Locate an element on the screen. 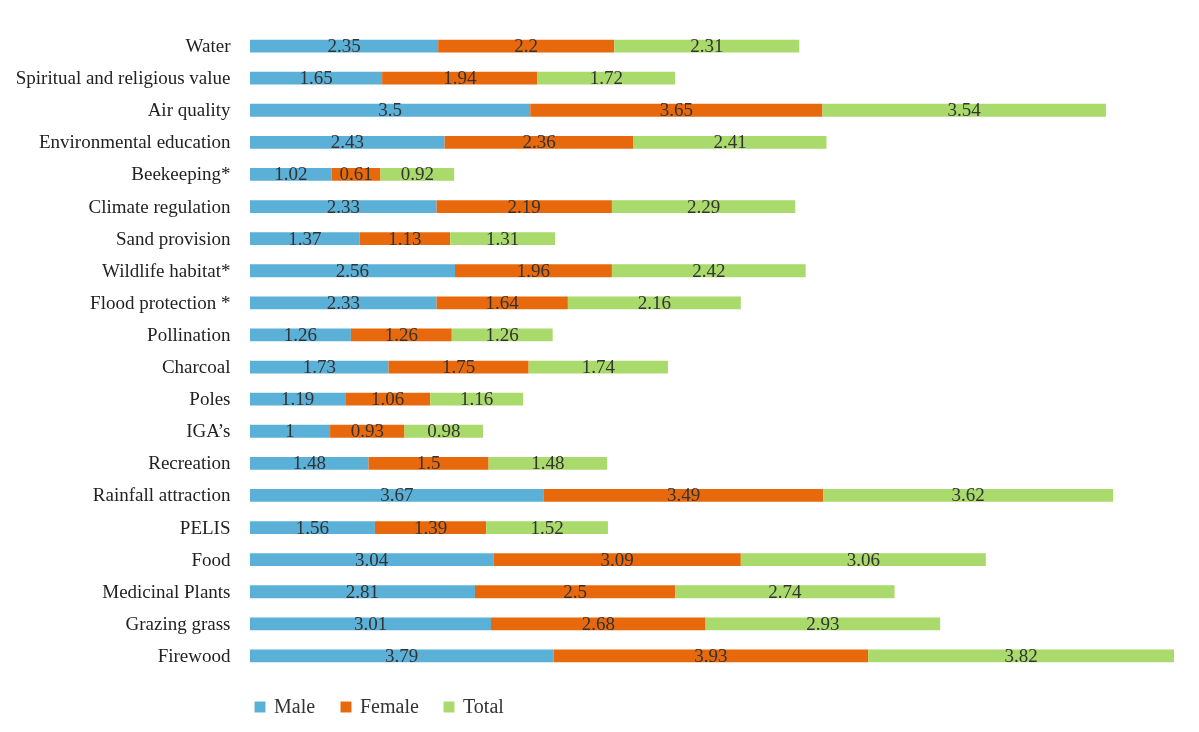 The image size is (1199, 732). y-tick-label: Spiritual and religious value is located at coordinates (123, 78).